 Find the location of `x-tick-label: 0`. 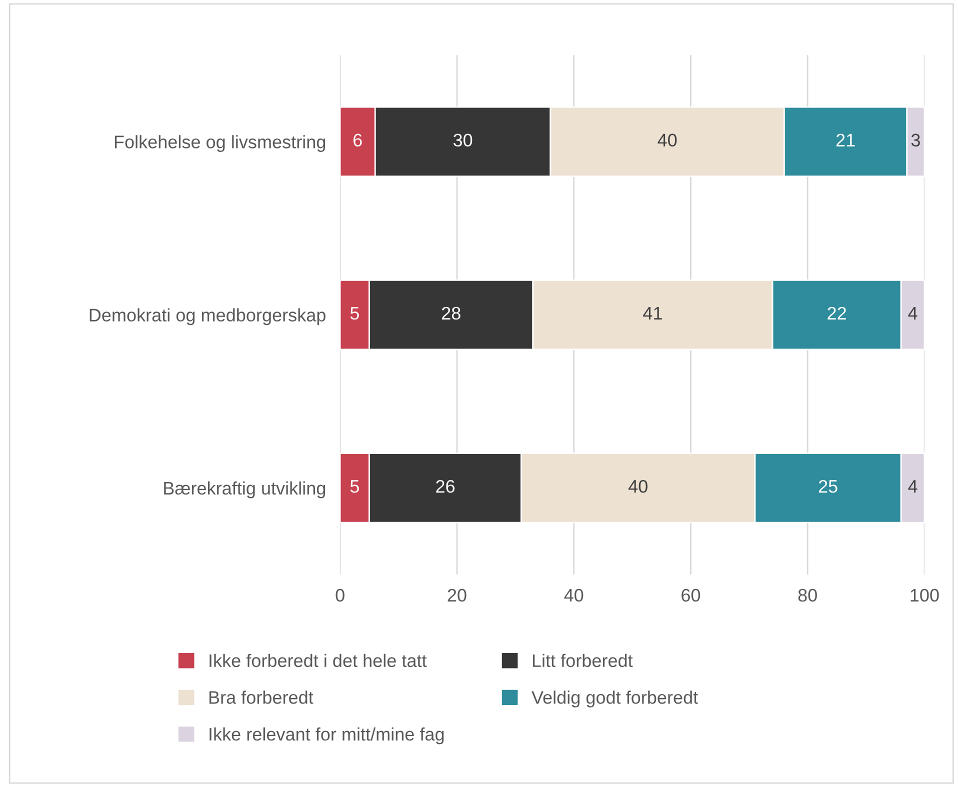

x-tick-label: 0 is located at coordinates (340, 595).